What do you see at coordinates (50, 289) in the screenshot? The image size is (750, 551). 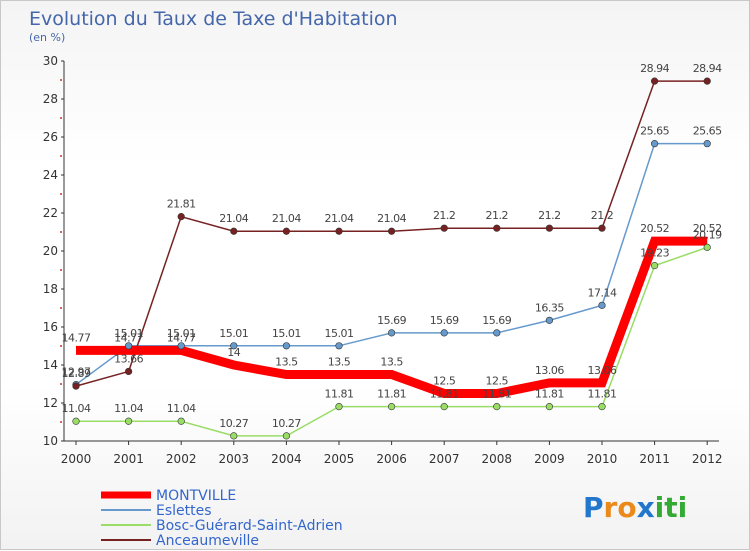 I see `y-tick-label: 18` at bounding box center [50, 289].